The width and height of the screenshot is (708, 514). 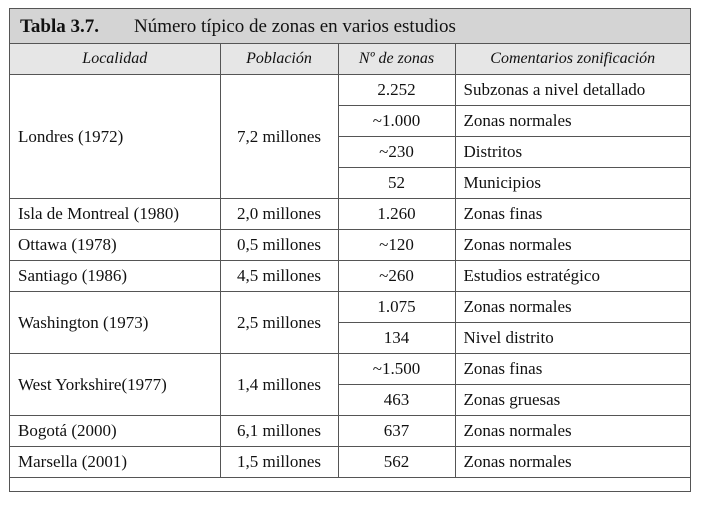 What do you see at coordinates (279, 462) in the screenshot?
I see `cell-poblacion: 1,5 millones` at bounding box center [279, 462].